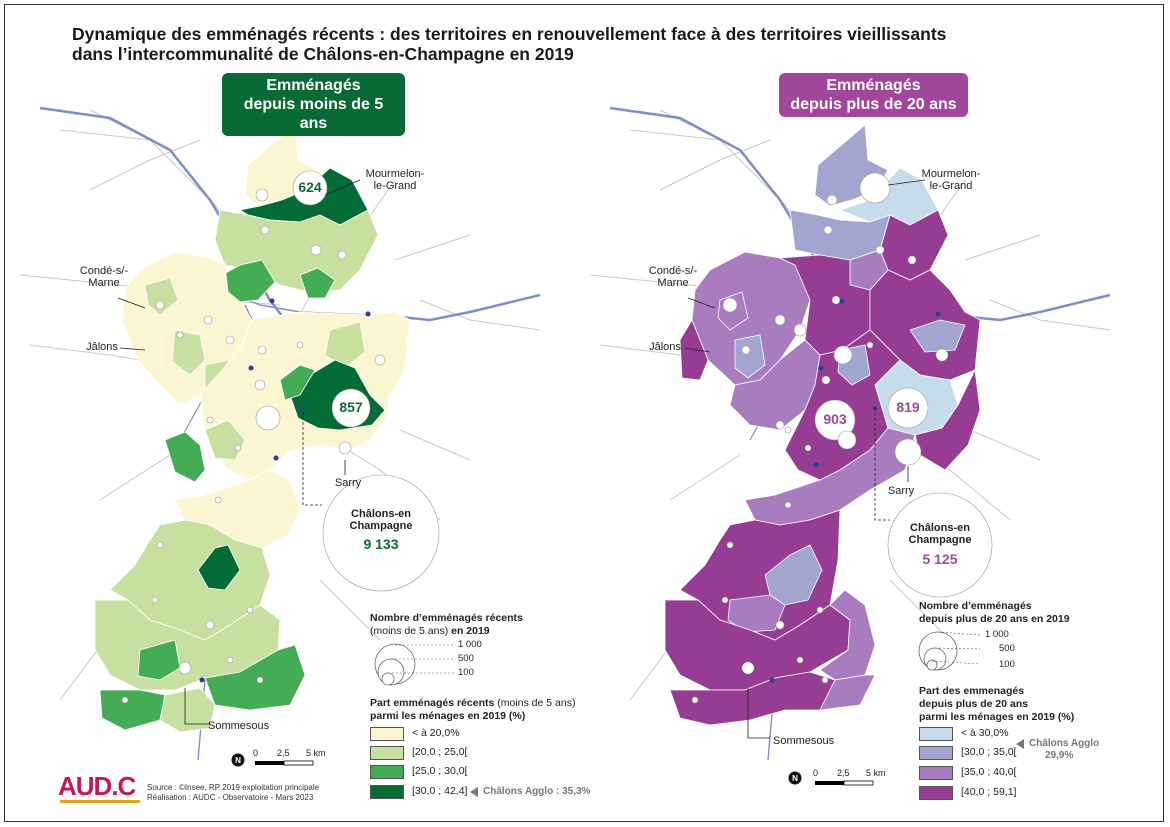  What do you see at coordinates (469, 631) in the screenshot?
I see `left-size-title-rest-b: en 2019` at bounding box center [469, 631].